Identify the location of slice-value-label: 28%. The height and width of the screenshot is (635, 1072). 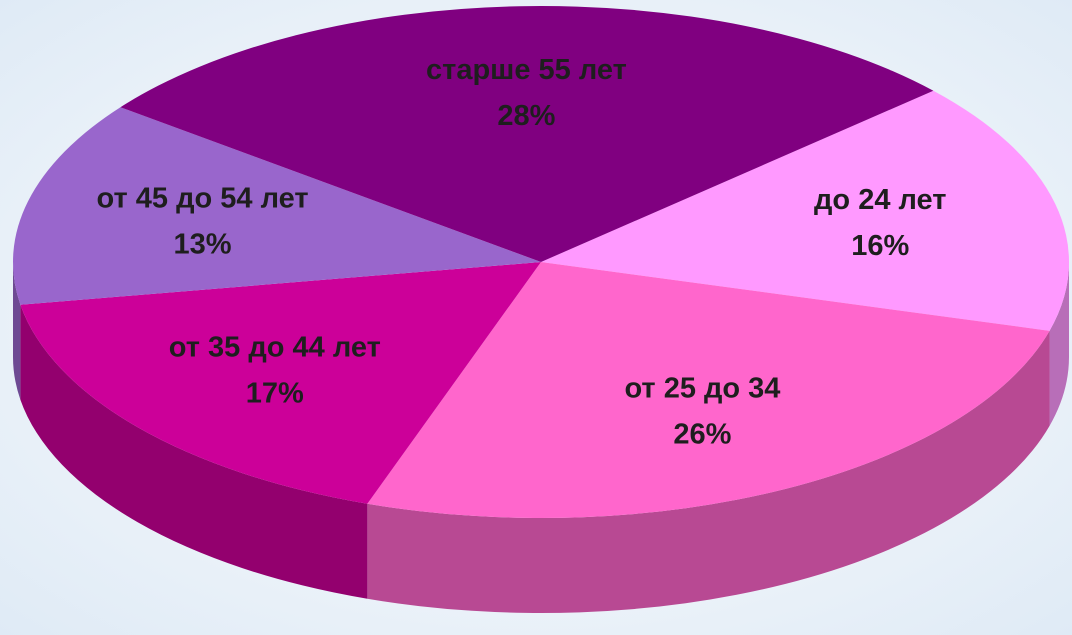
(526, 116).